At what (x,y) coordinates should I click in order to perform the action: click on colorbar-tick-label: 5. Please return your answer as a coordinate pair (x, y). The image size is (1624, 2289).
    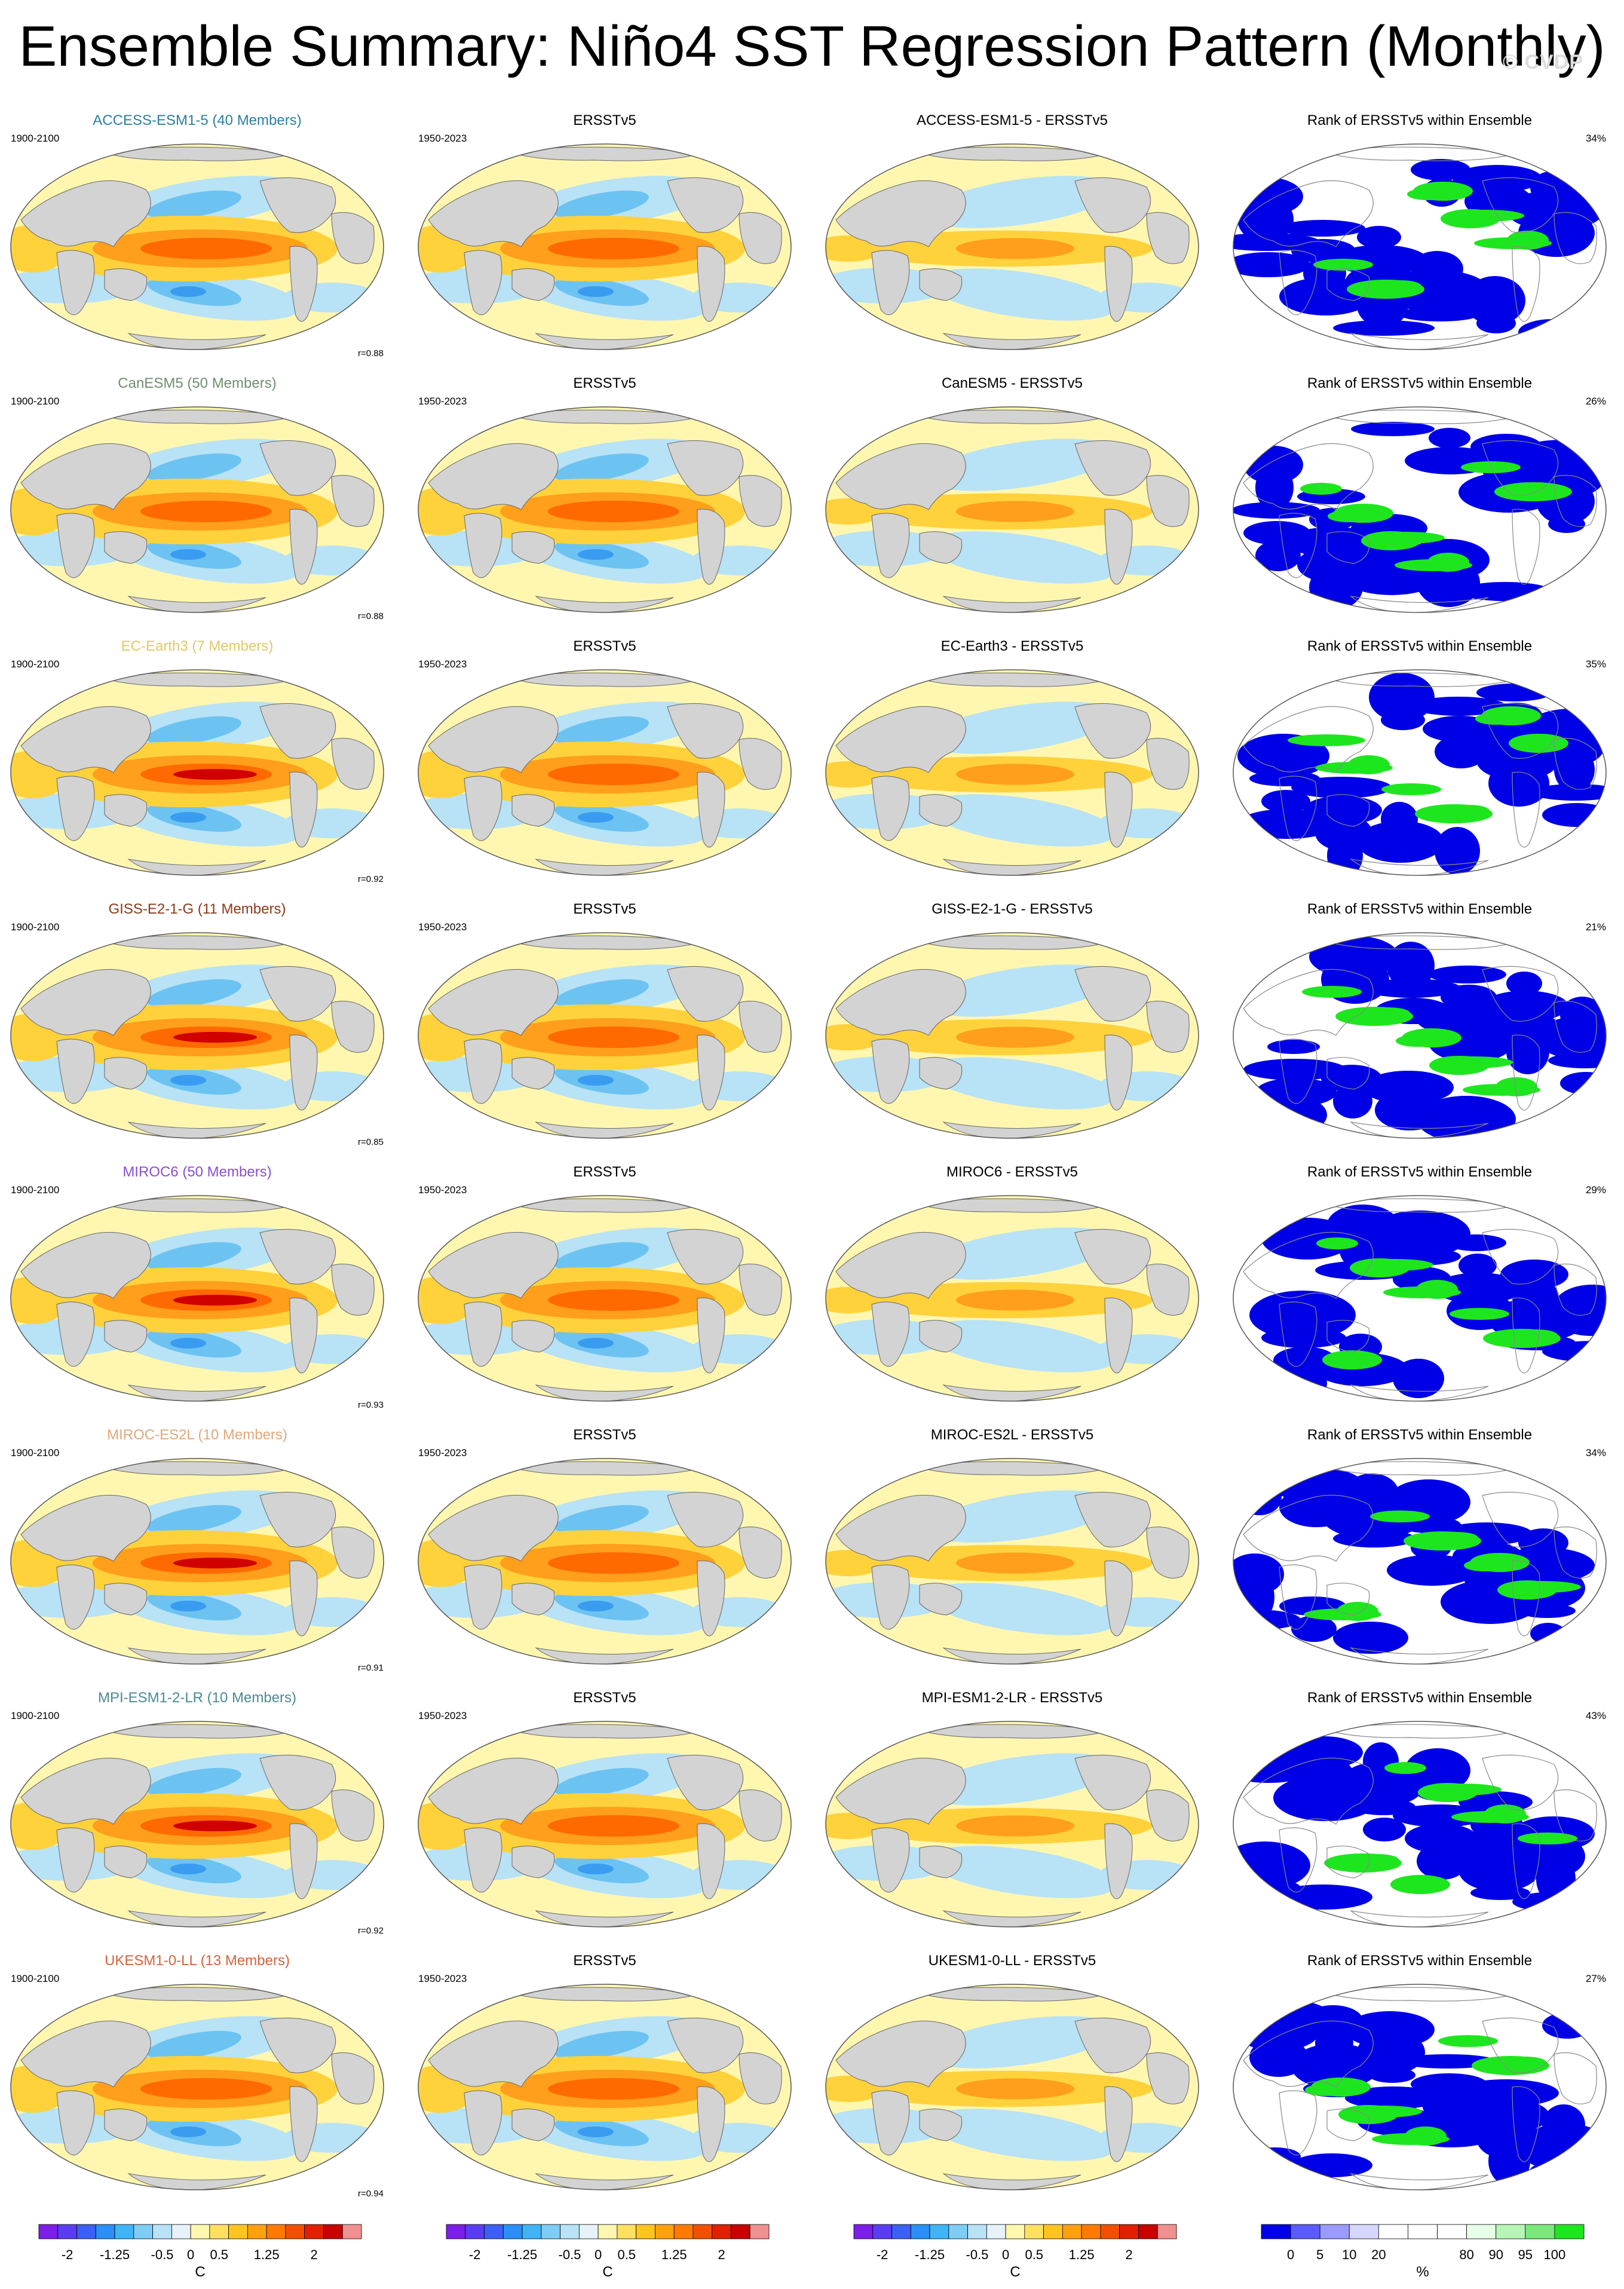
    Looking at the image, I should click on (1320, 2254).